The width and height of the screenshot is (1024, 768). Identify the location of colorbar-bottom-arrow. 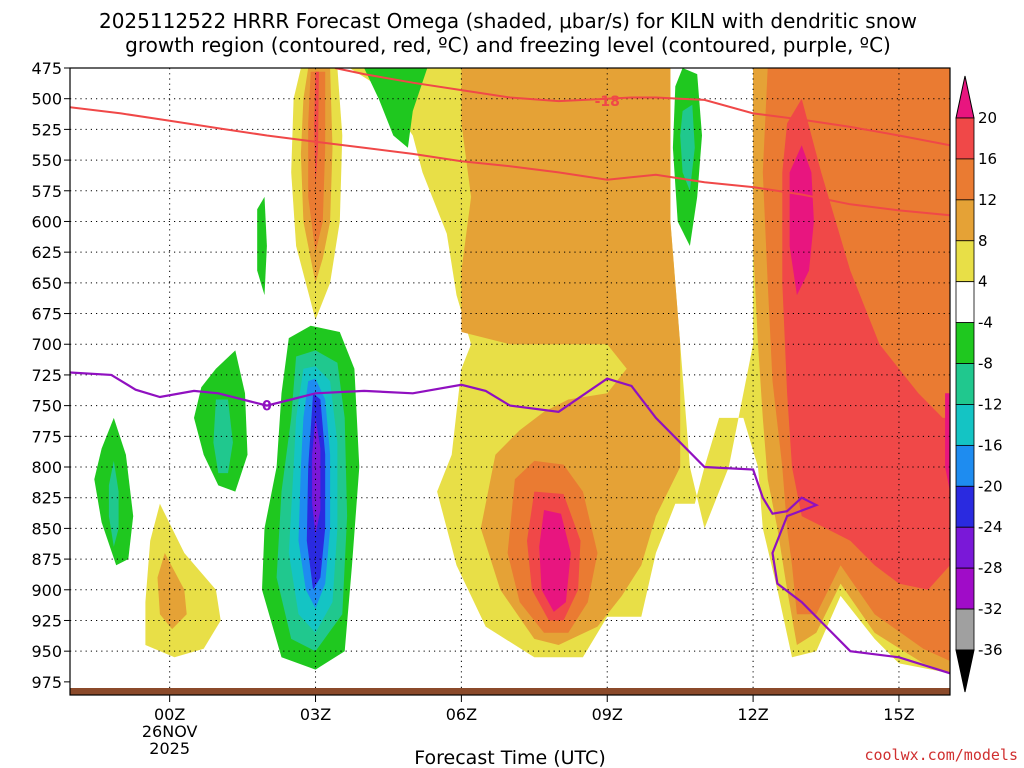
(965, 671).